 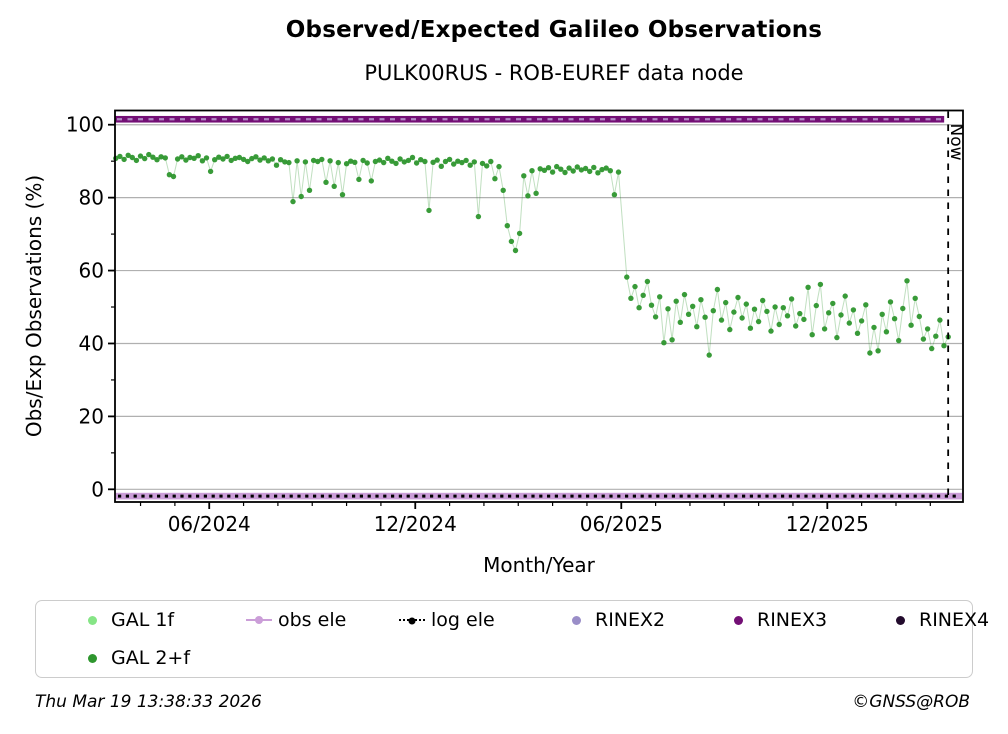 I want to click on legend-item-rinex4: RINEX4, so click(x=938, y=620).